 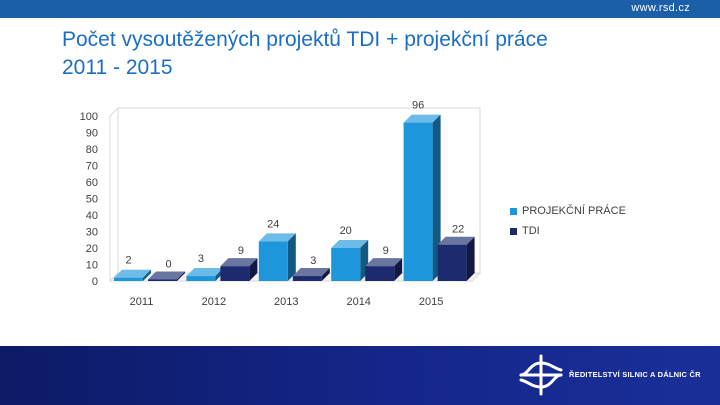 I want to click on y-tick-label: 50, so click(x=92, y=200).